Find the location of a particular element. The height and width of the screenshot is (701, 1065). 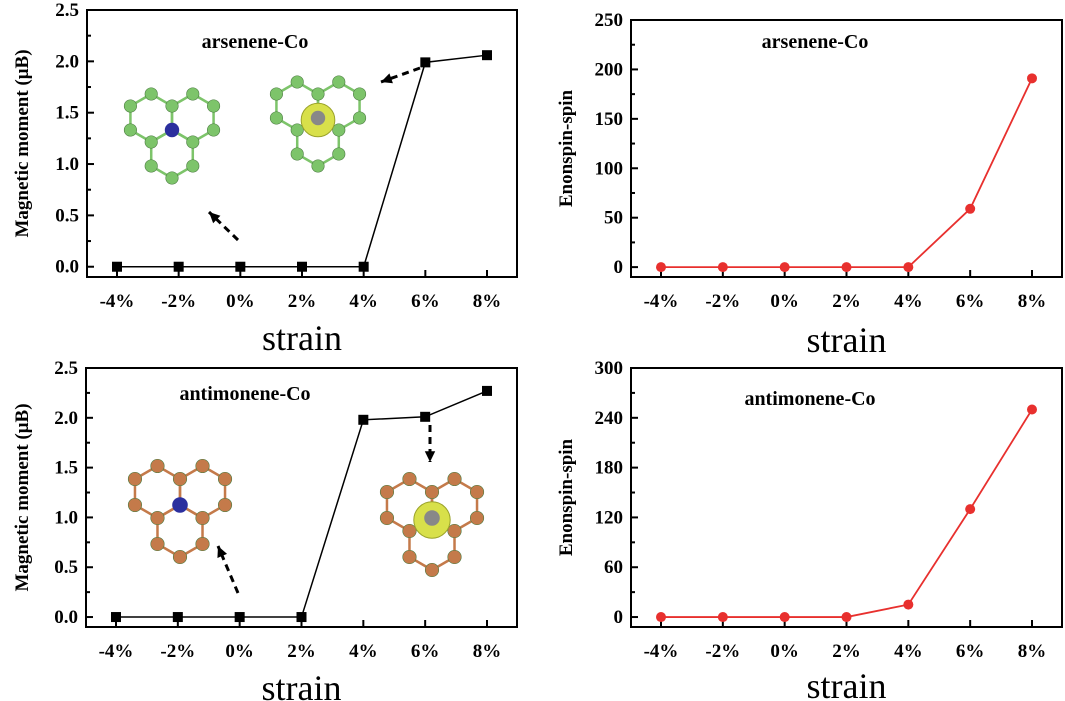

chart-title: antimonene-Co is located at coordinates (244, 394).